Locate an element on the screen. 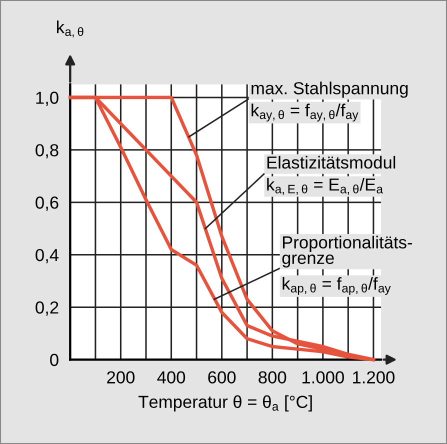  y-tick-label: 0,8 is located at coordinates (47, 151).